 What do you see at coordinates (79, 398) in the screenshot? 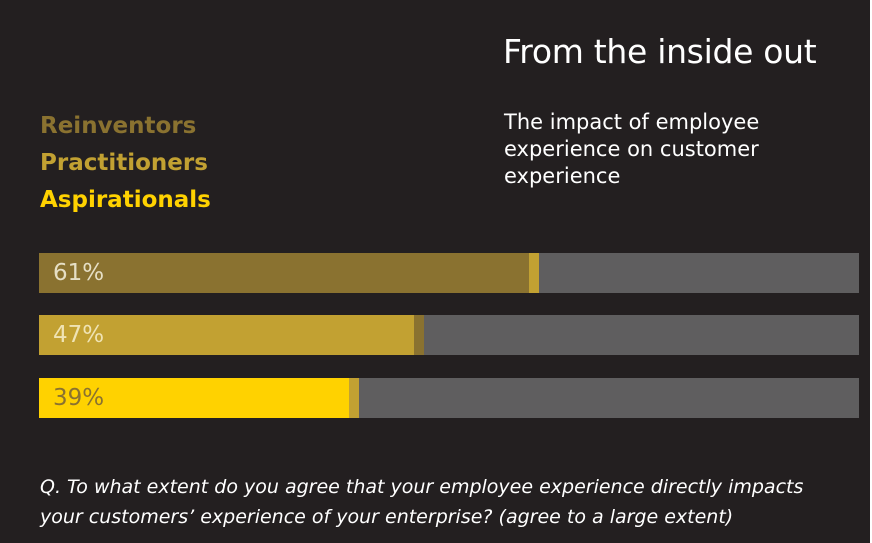
I see `bar-value-label: 39%` at bounding box center [79, 398].